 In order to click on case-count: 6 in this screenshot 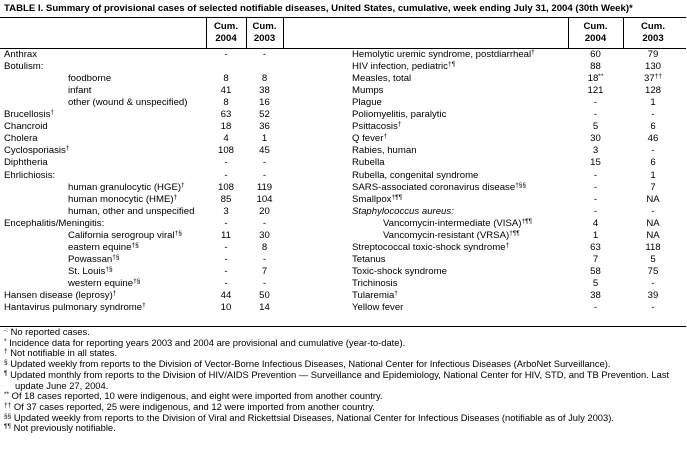, I will do `click(653, 127)`.